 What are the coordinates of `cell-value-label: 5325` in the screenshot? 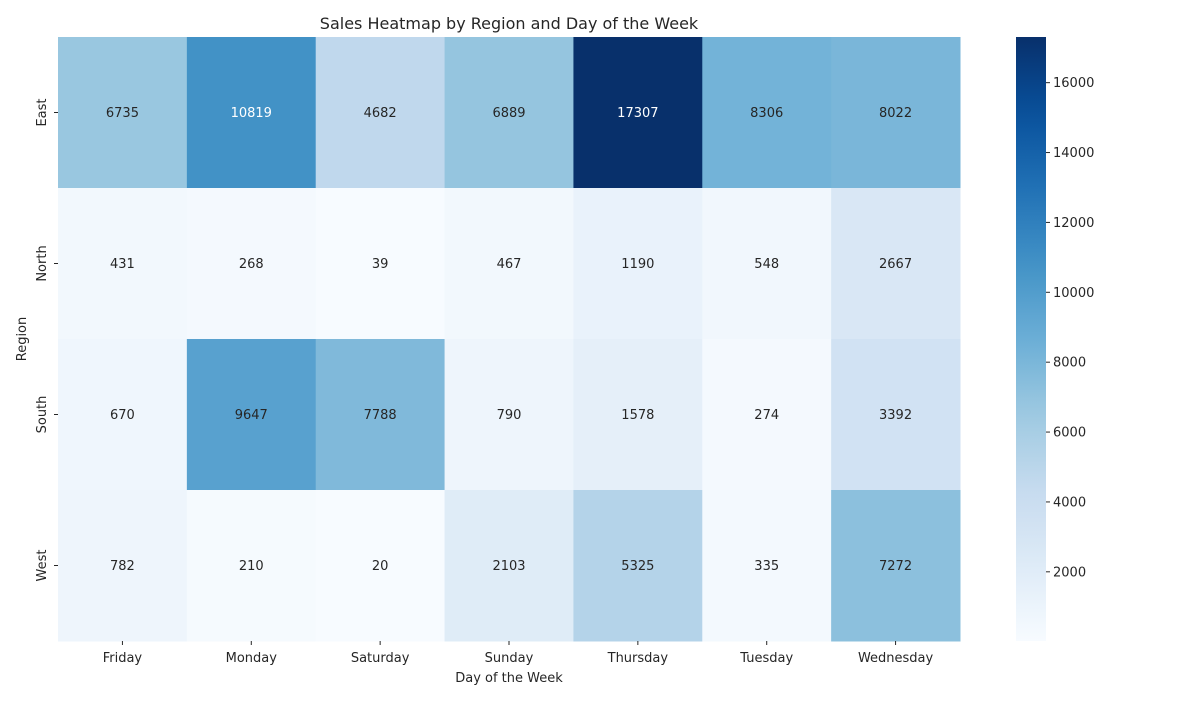 It's located at (637, 566).